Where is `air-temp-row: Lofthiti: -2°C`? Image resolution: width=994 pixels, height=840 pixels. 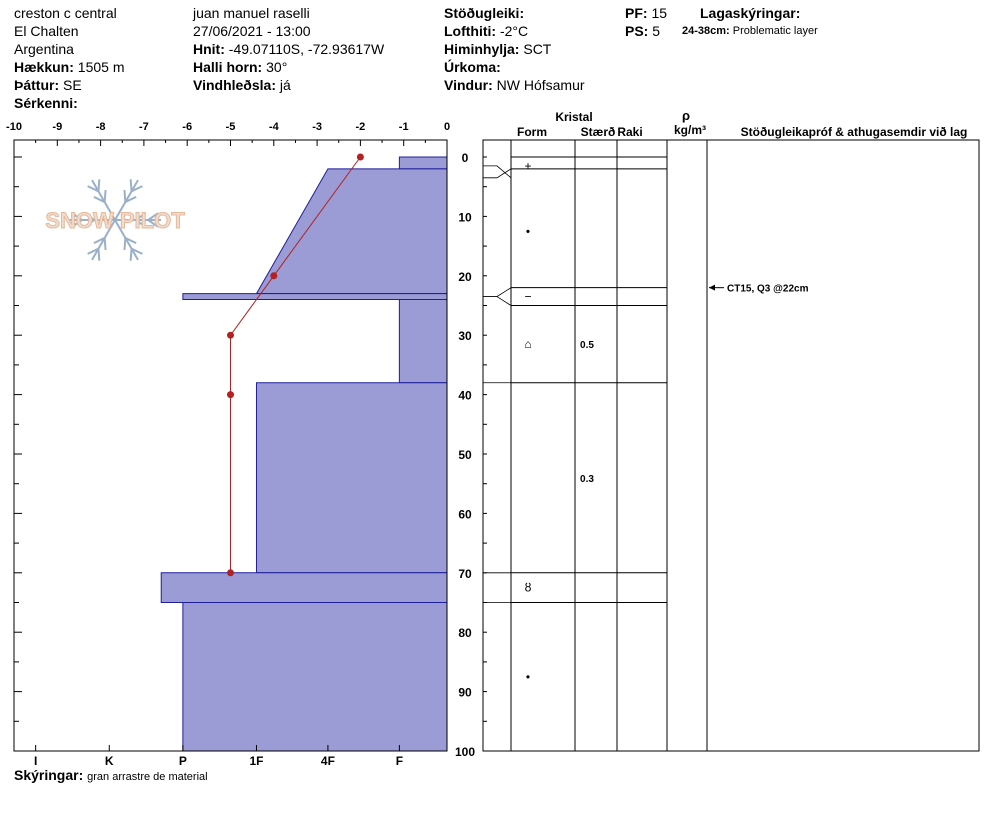 air-temp-row: Lofthiti: -2°C is located at coordinates (514, 31).